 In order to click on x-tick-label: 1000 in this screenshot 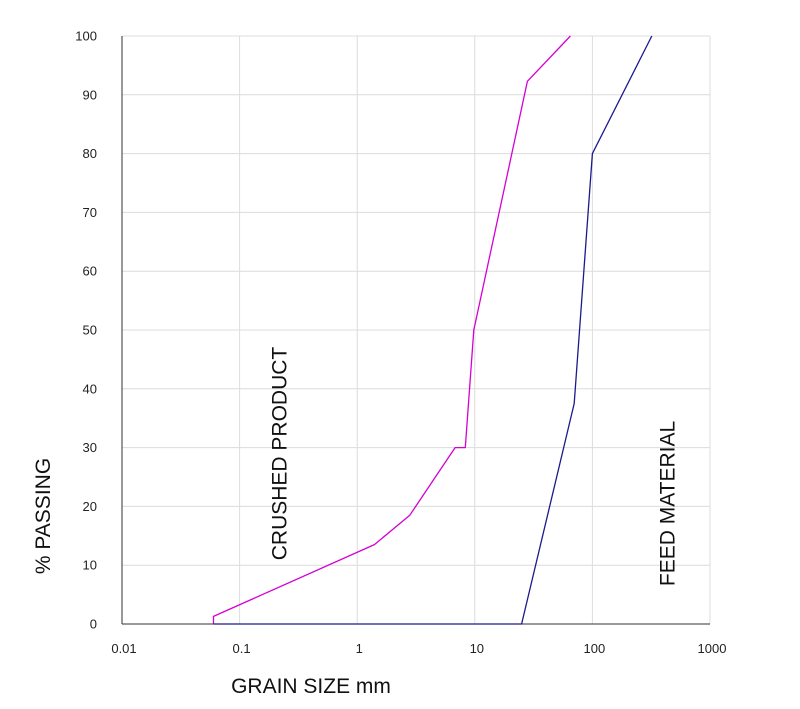, I will do `click(712, 648)`.